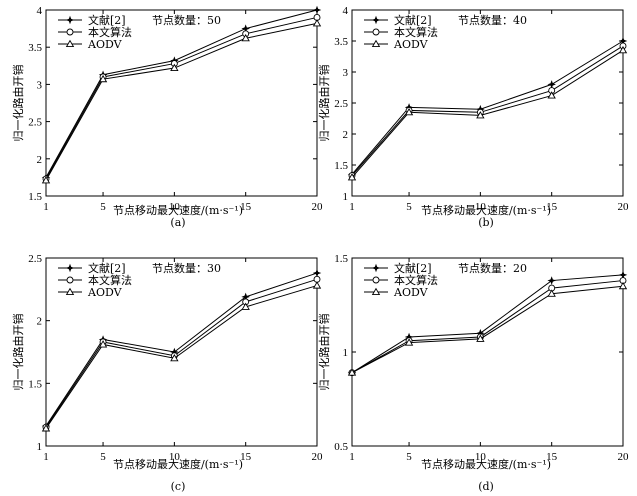  Describe the element at coordinates (177, 222) in the screenshot. I see `panel-caption: (a)` at that location.